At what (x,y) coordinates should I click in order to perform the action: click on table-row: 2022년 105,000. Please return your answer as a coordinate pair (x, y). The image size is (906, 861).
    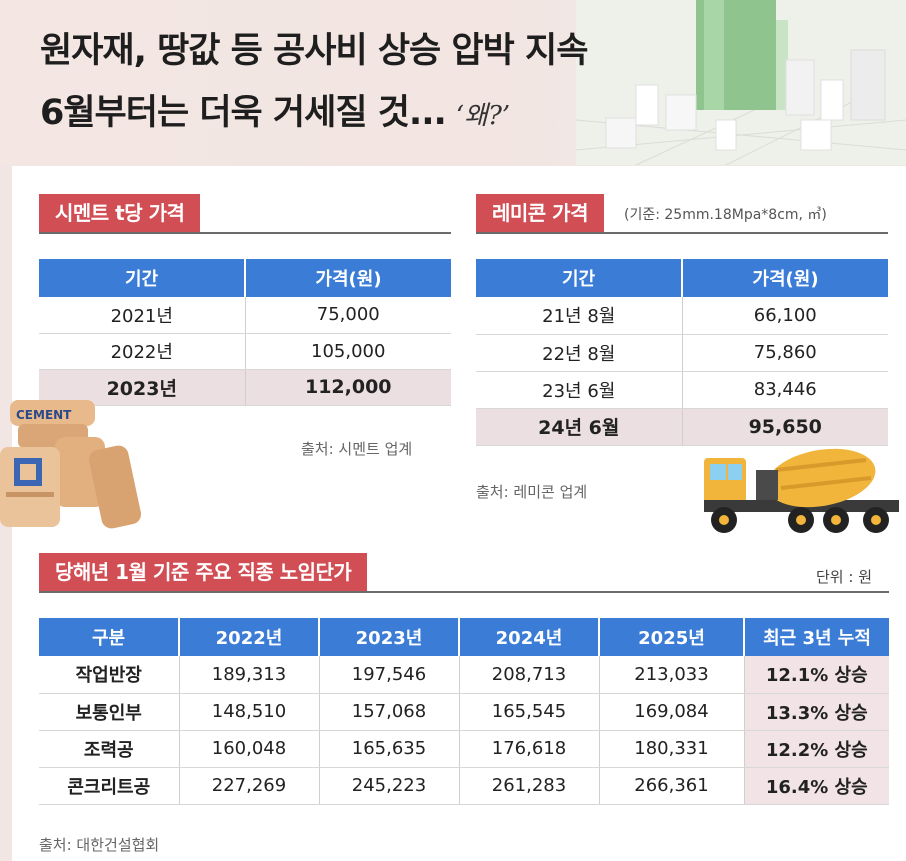
    Looking at the image, I should click on (245, 351).